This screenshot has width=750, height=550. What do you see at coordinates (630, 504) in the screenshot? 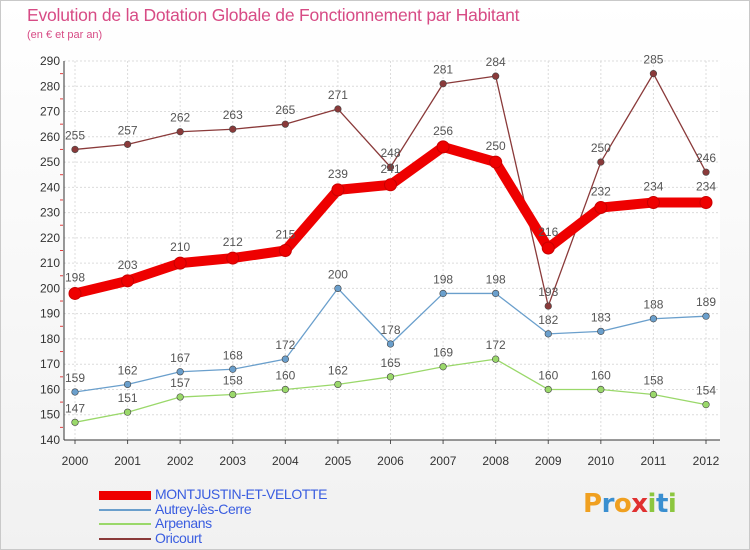
I see `proxiti-logo: Proxiti` at bounding box center [630, 504].